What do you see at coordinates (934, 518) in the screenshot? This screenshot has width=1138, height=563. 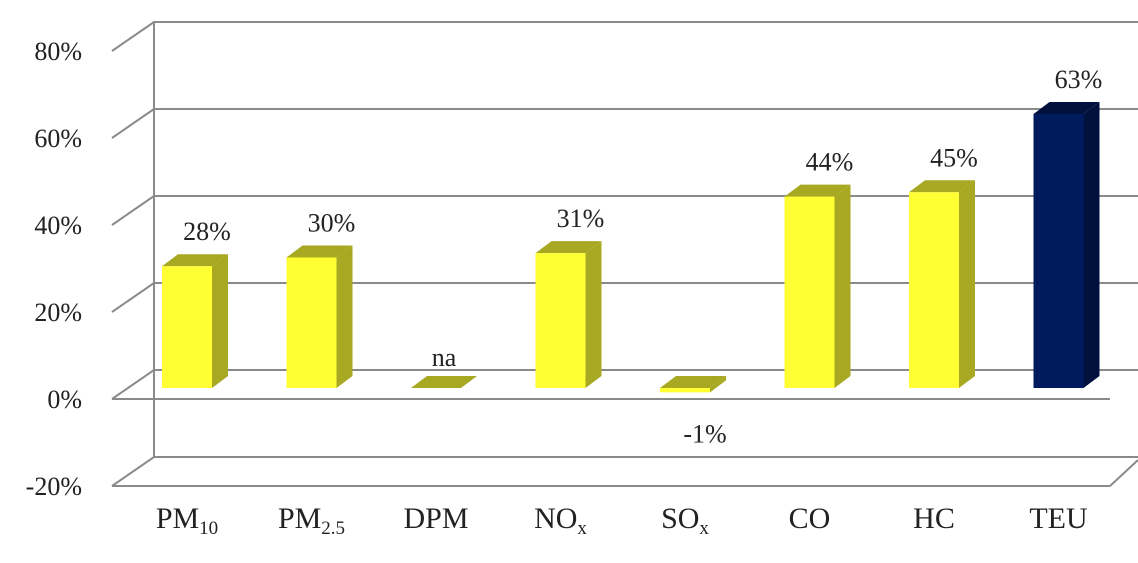 I see `category-label: HC` at bounding box center [934, 518].